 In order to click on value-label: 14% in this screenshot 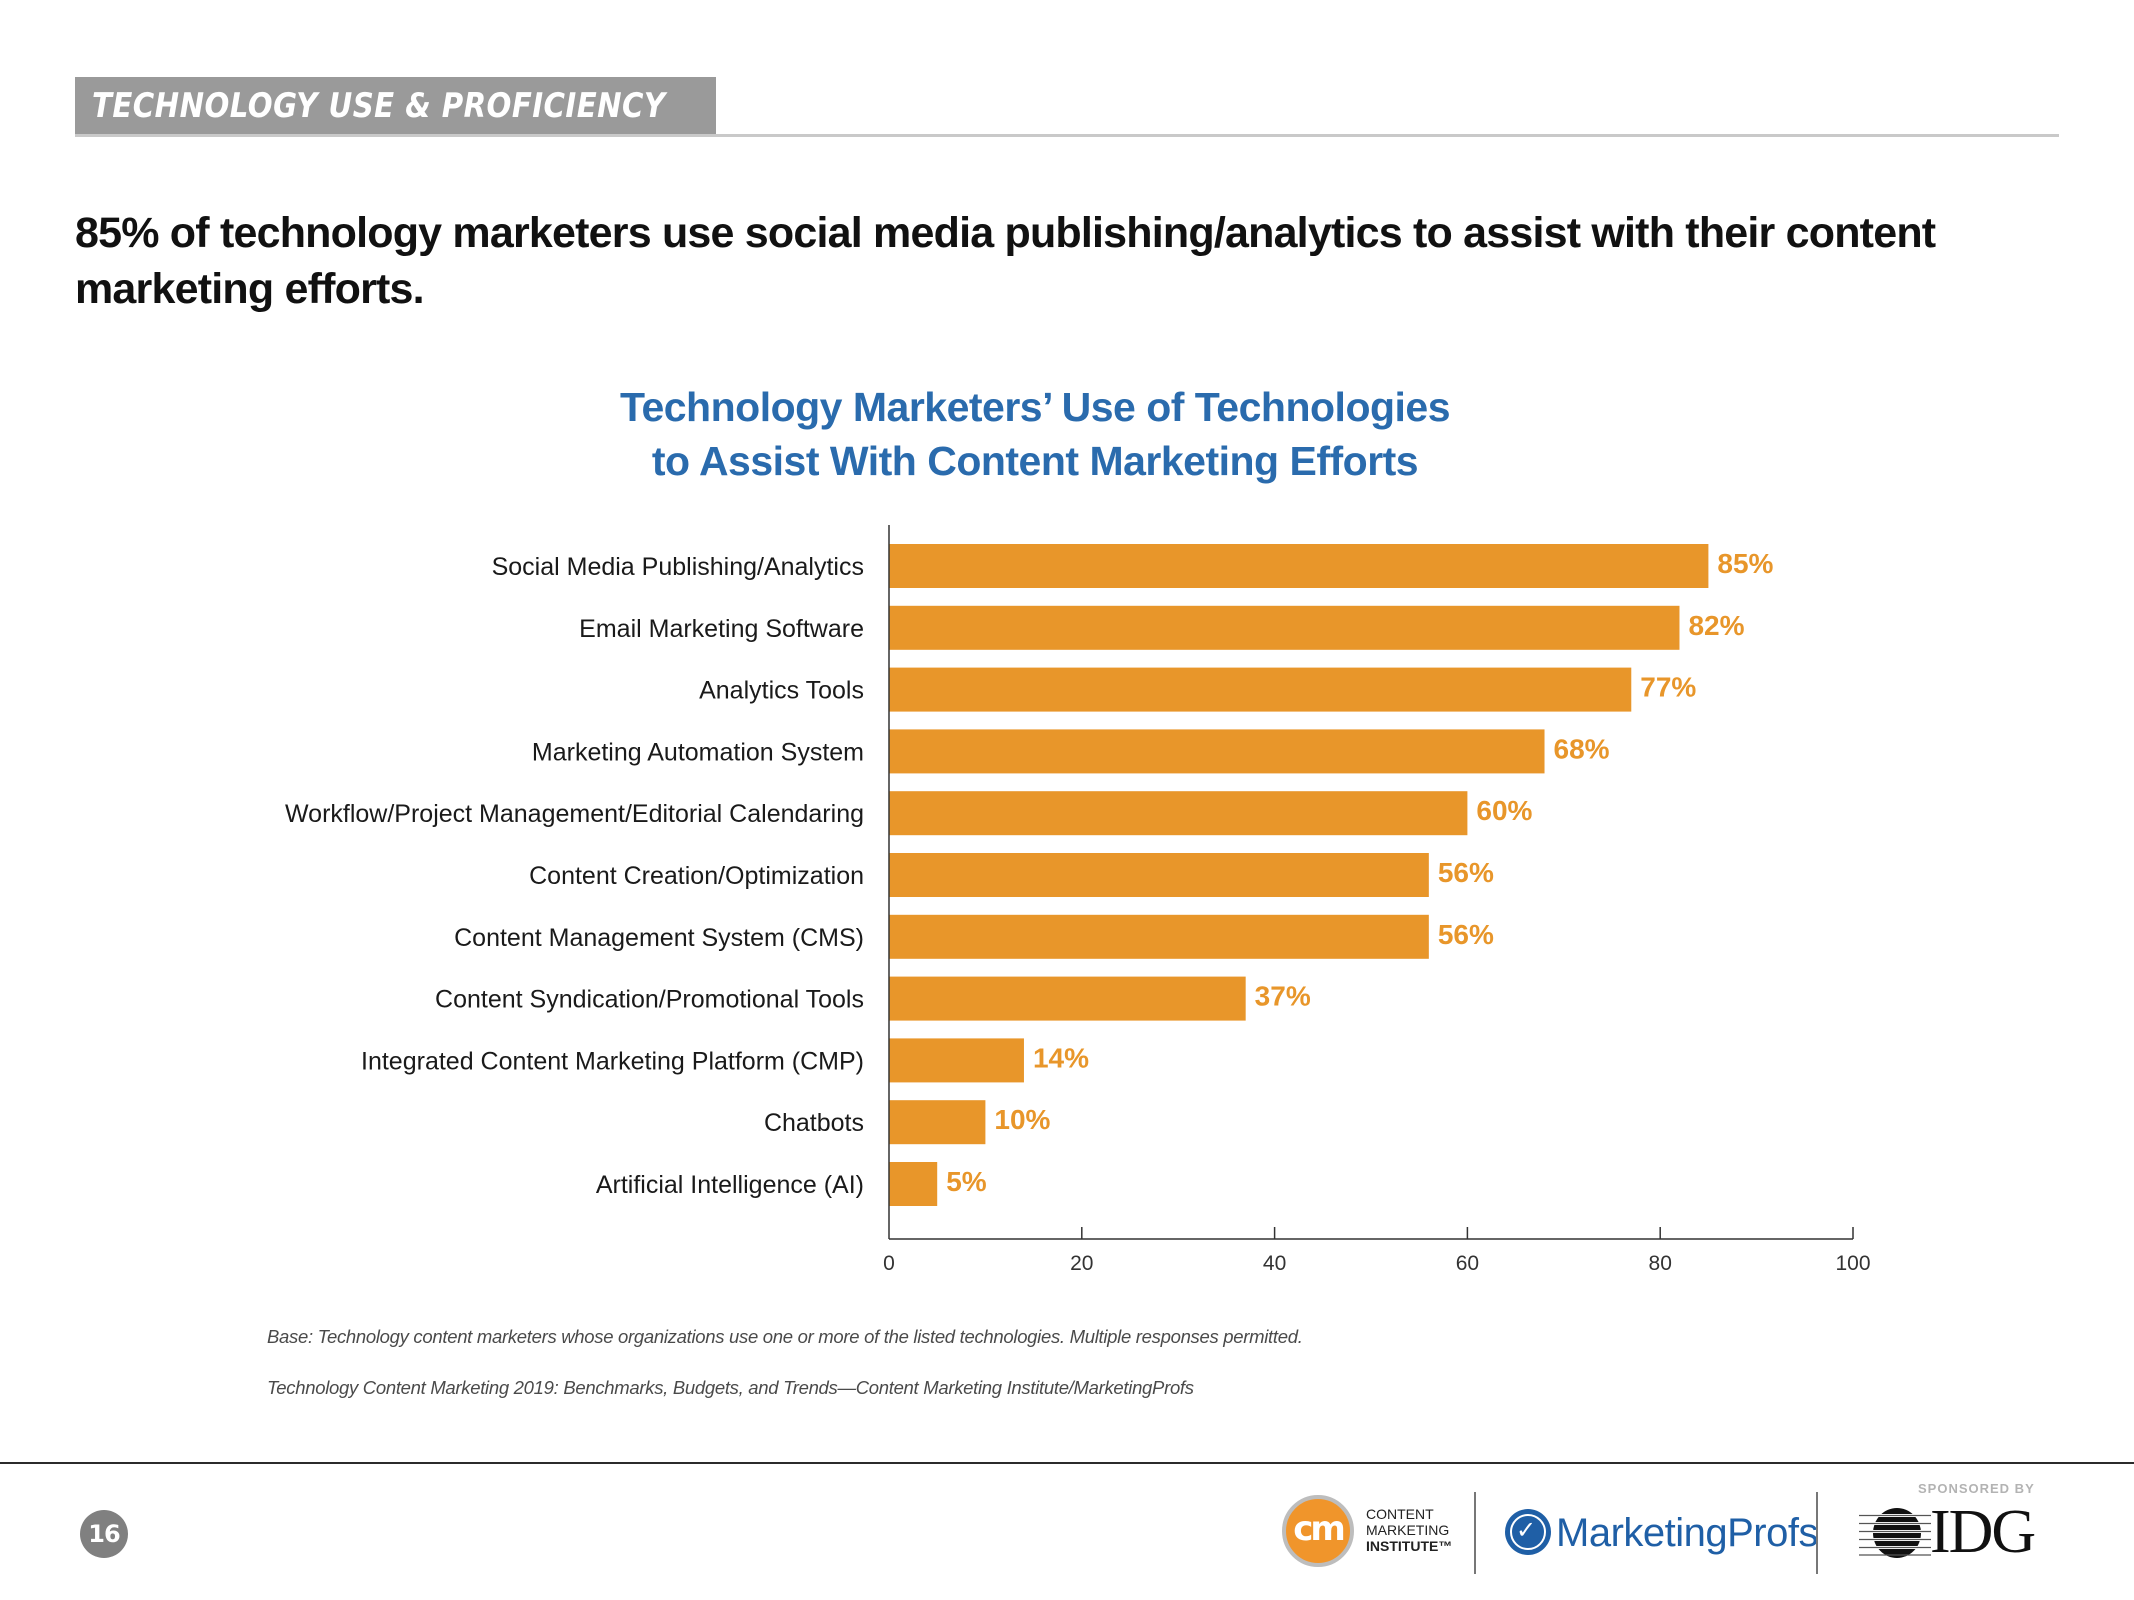, I will do `click(1061, 1057)`.